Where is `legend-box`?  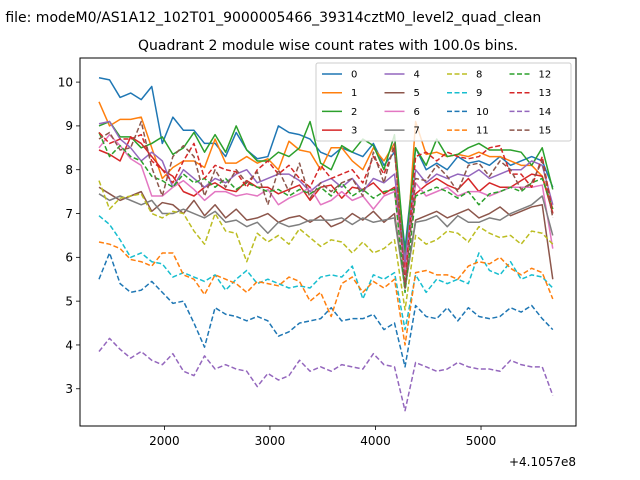
legend-box is located at coordinates (443, 102).